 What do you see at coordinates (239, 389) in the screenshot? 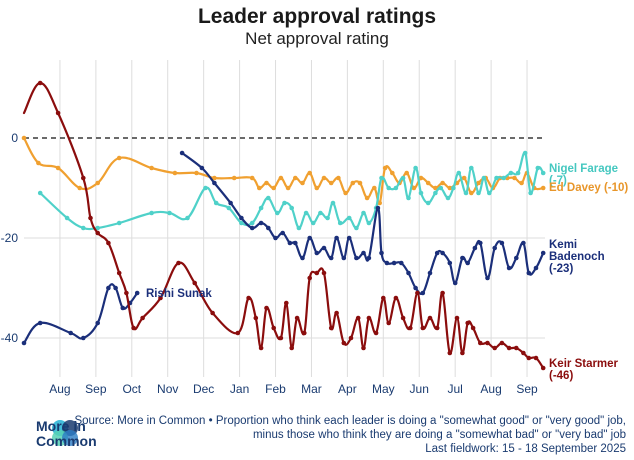
I see `x-tick-label: Jan` at bounding box center [239, 389].